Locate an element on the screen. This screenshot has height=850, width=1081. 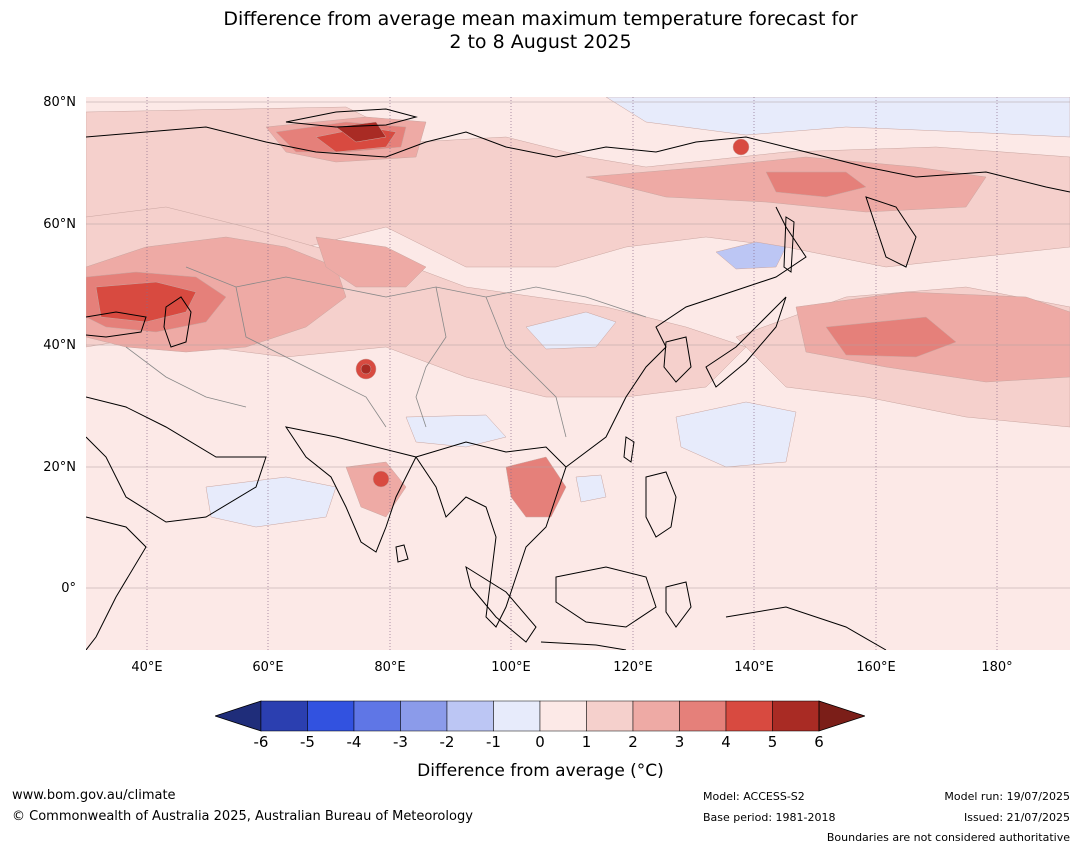
lon-label-140e: 140°E is located at coordinates (754, 667).